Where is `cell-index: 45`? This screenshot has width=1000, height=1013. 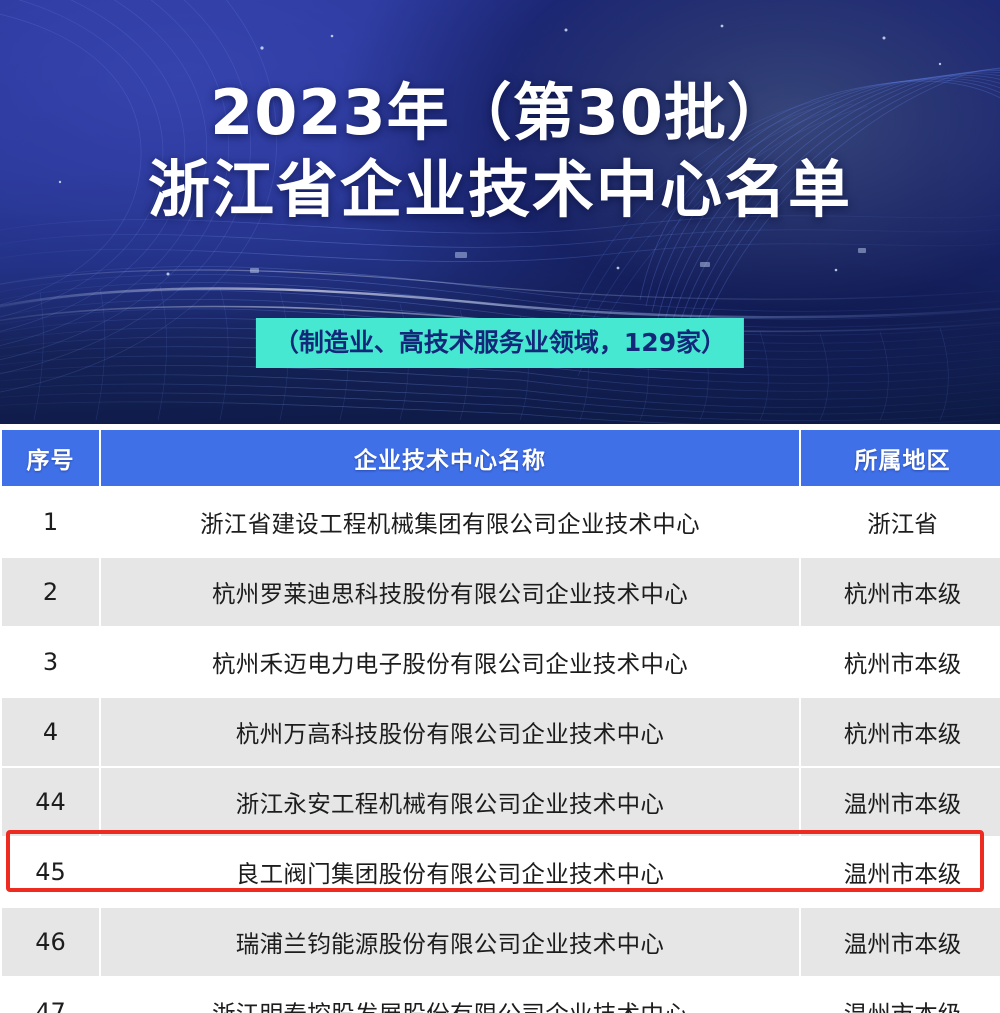
cell-index: 45 is located at coordinates (50, 872).